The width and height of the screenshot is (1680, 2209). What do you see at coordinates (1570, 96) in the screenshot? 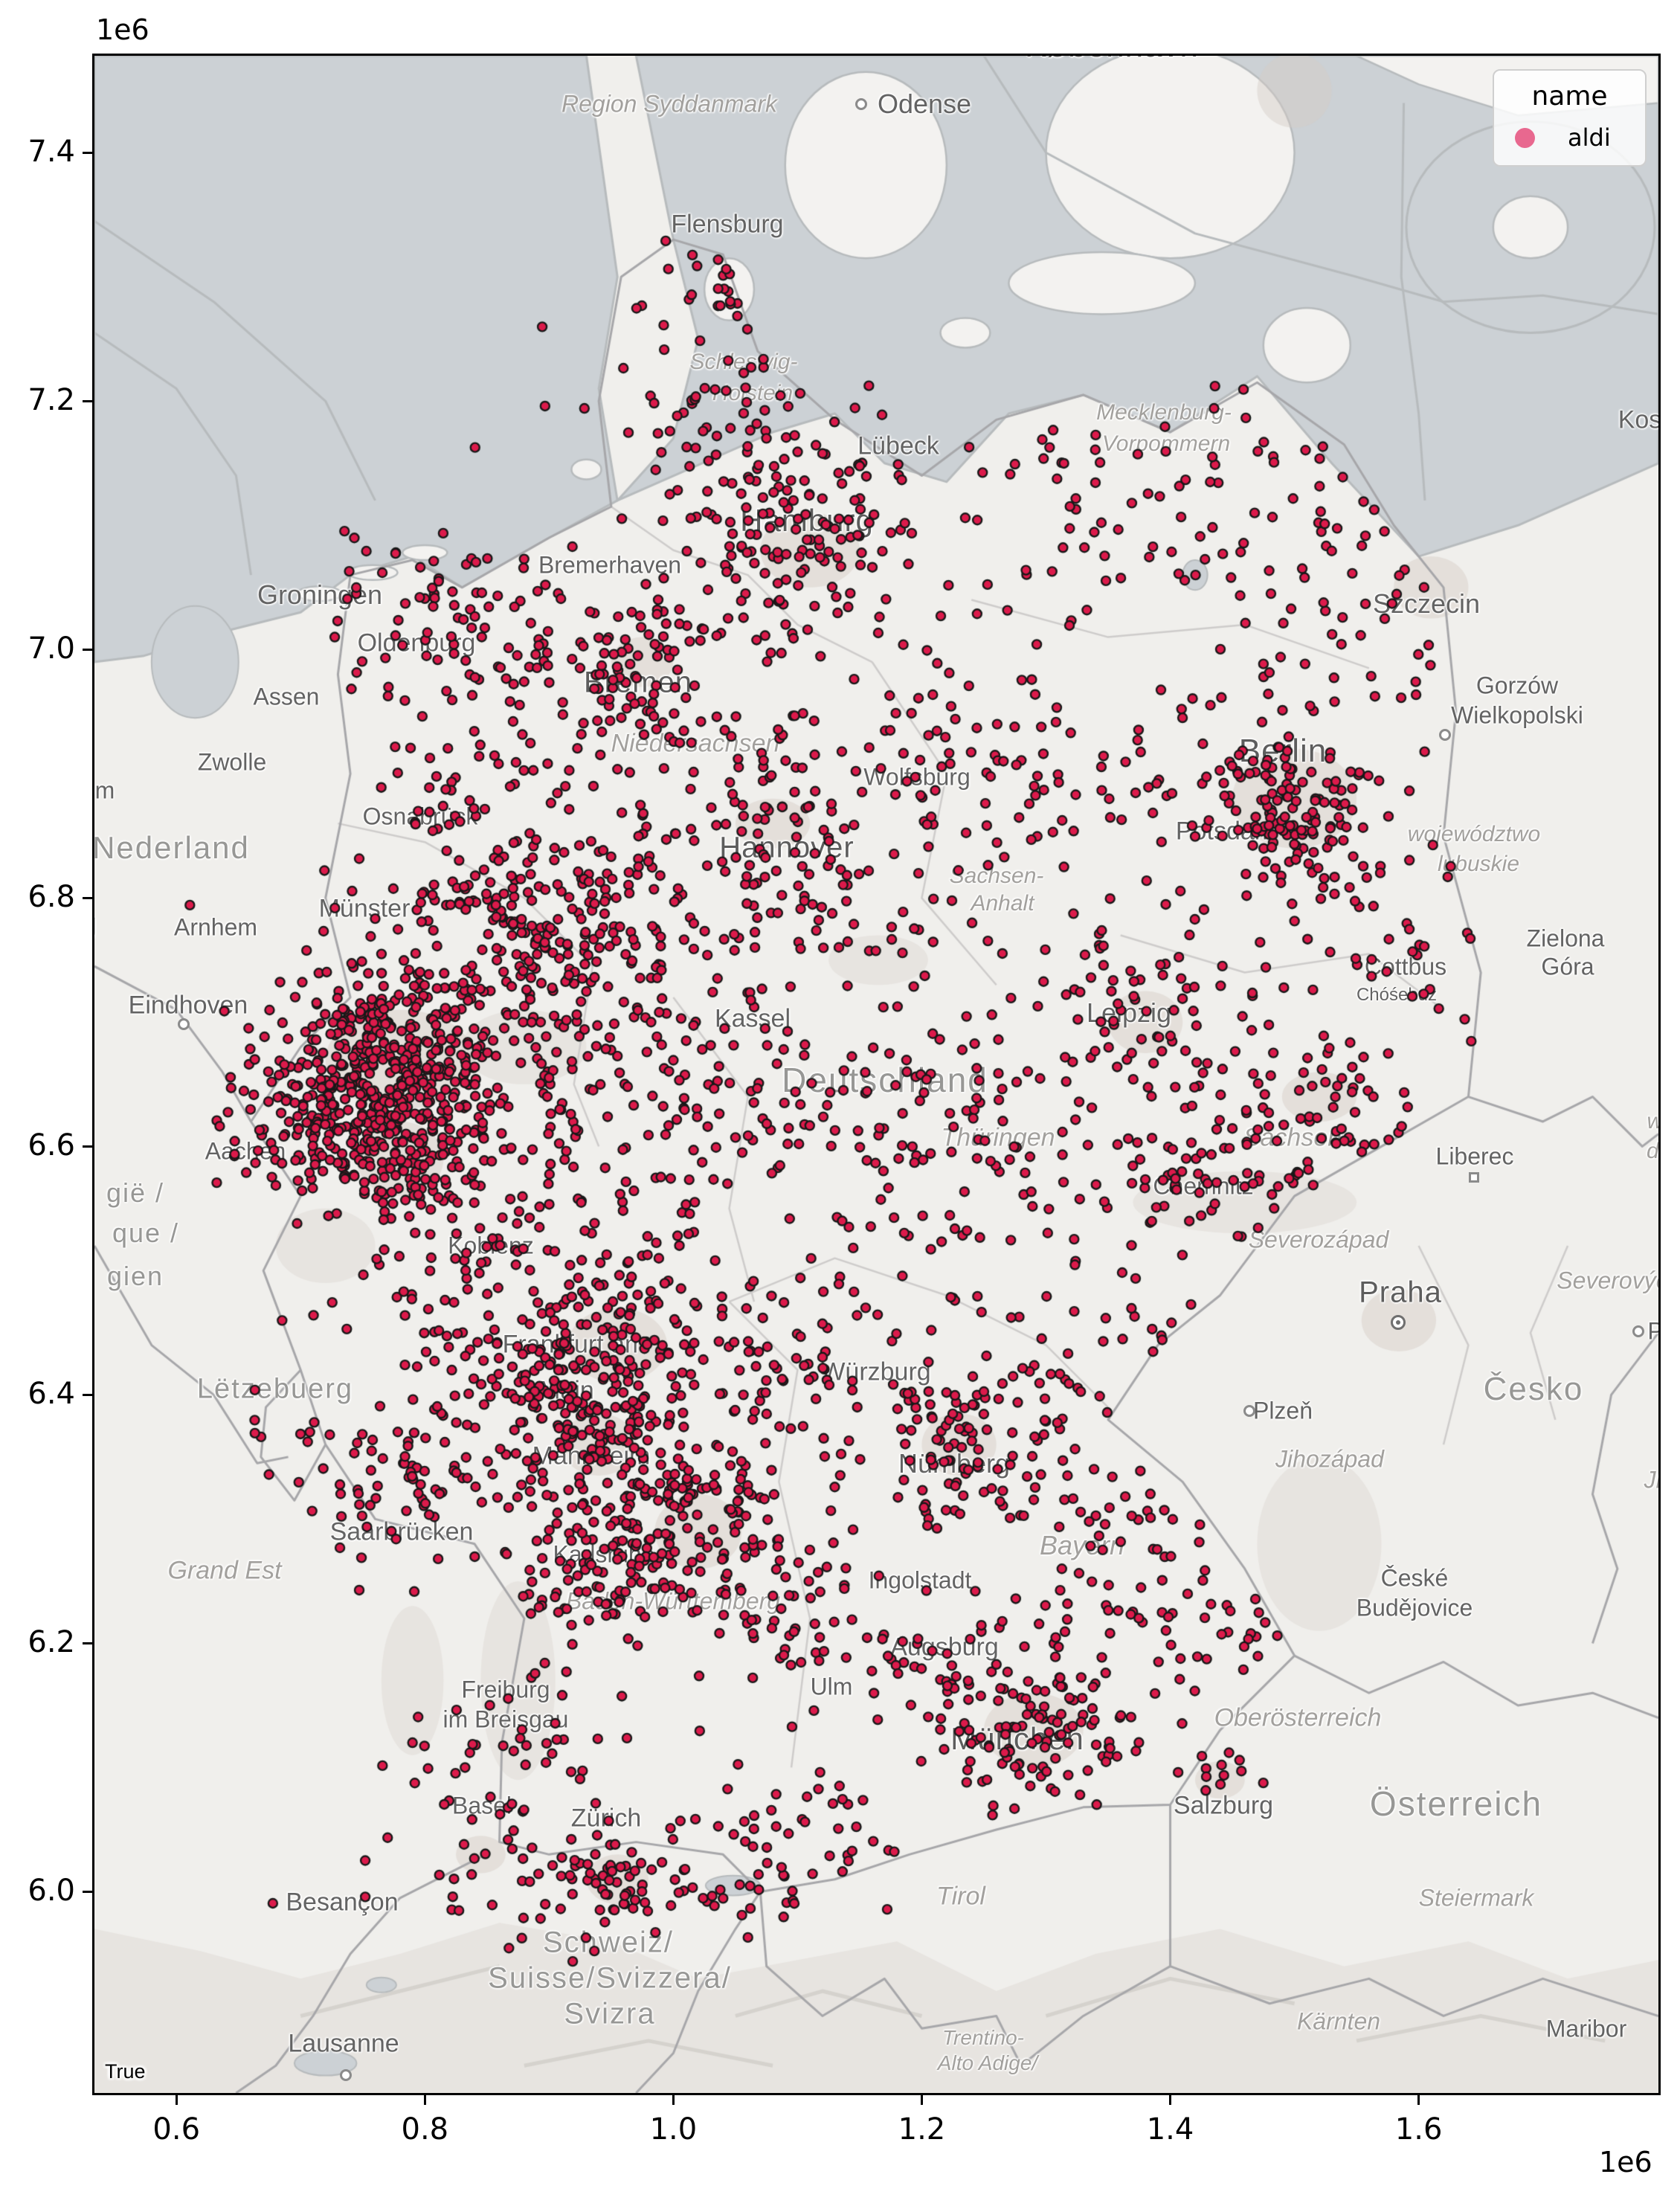
I see `legend-title: name` at bounding box center [1570, 96].